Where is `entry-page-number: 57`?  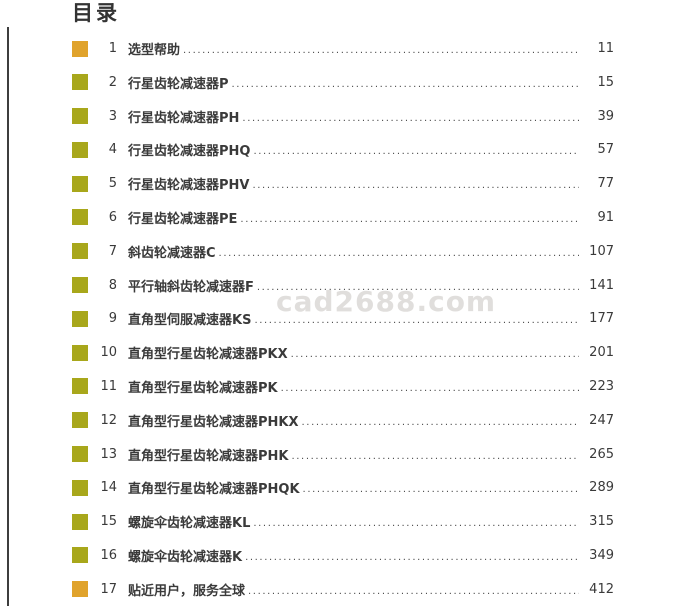
entry-page-number: 57 is located at coordinates (605, 150).